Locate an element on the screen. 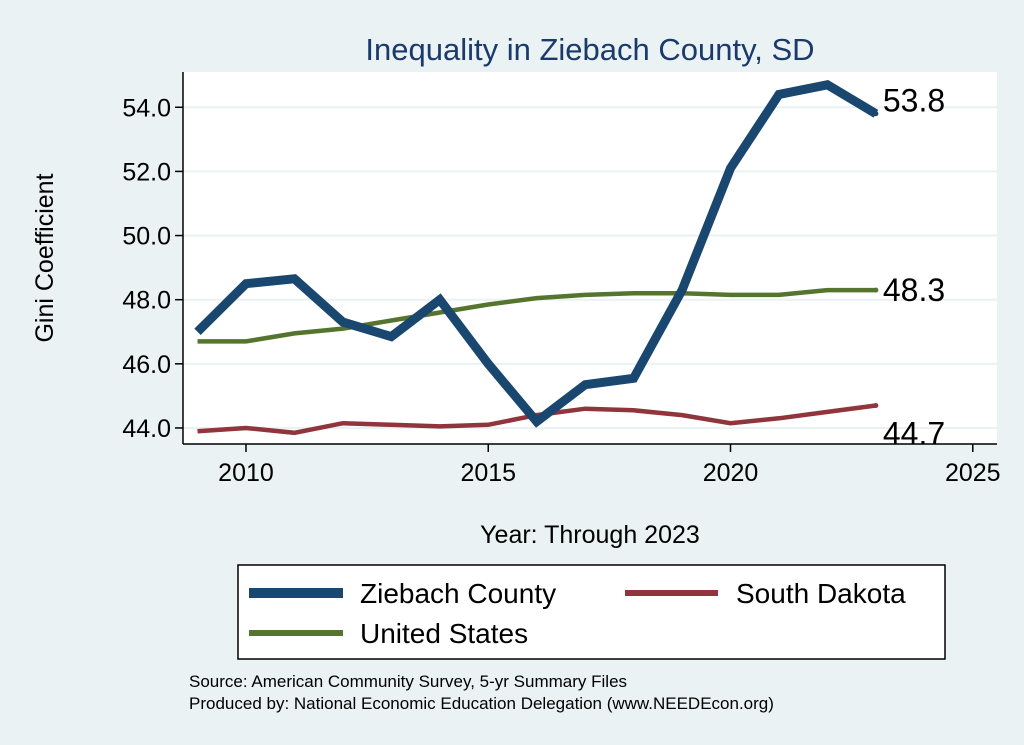  x-ticks: 2010 2015 2020 2025 is located at coordinates (609, 465).